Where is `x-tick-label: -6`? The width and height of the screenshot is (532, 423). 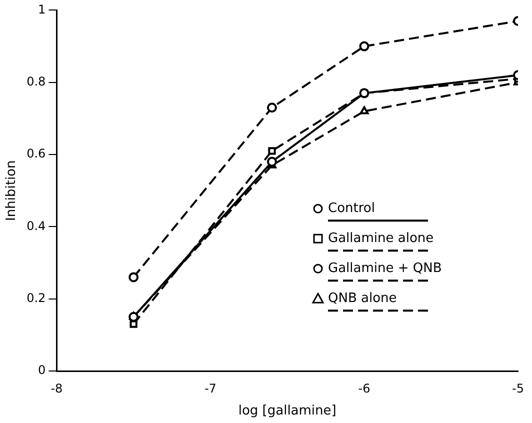
x-tick-label: -6 is located at coordinates (364, 388).